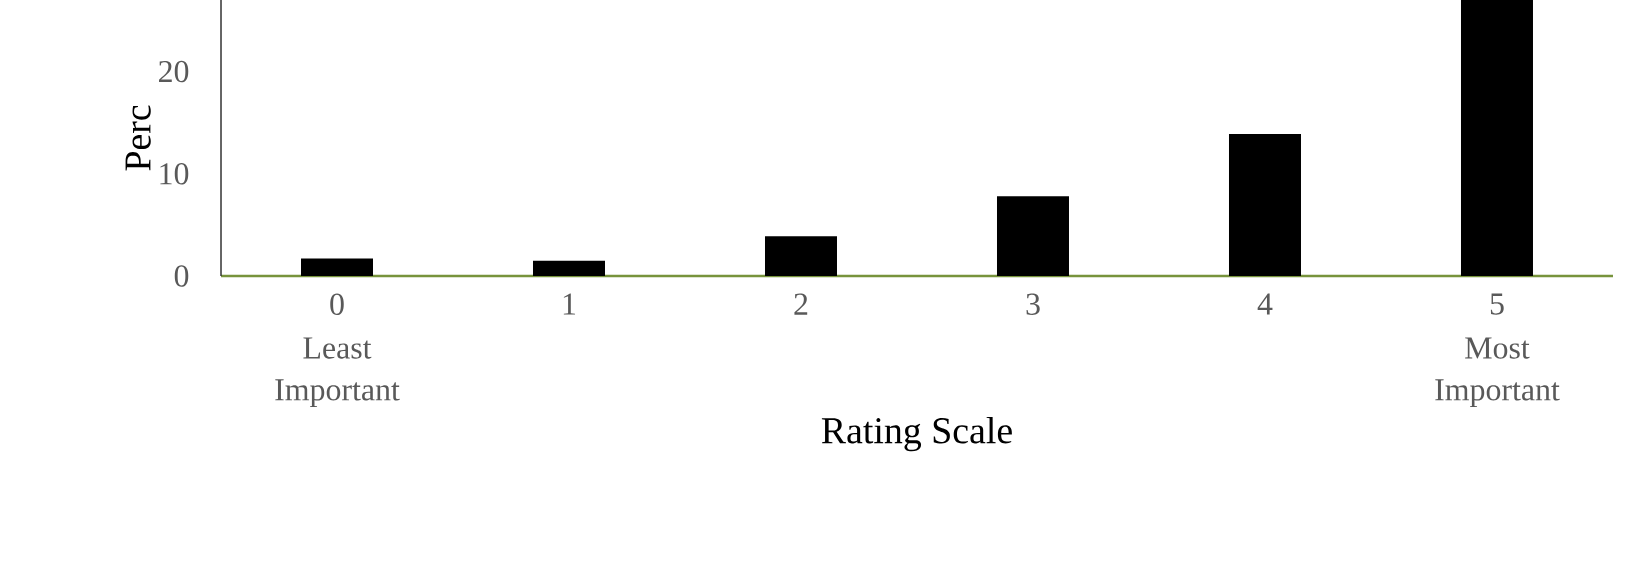  Describe the element at coordinates (337, 372) in the screenshot. I see `text: Least Important` at that location.